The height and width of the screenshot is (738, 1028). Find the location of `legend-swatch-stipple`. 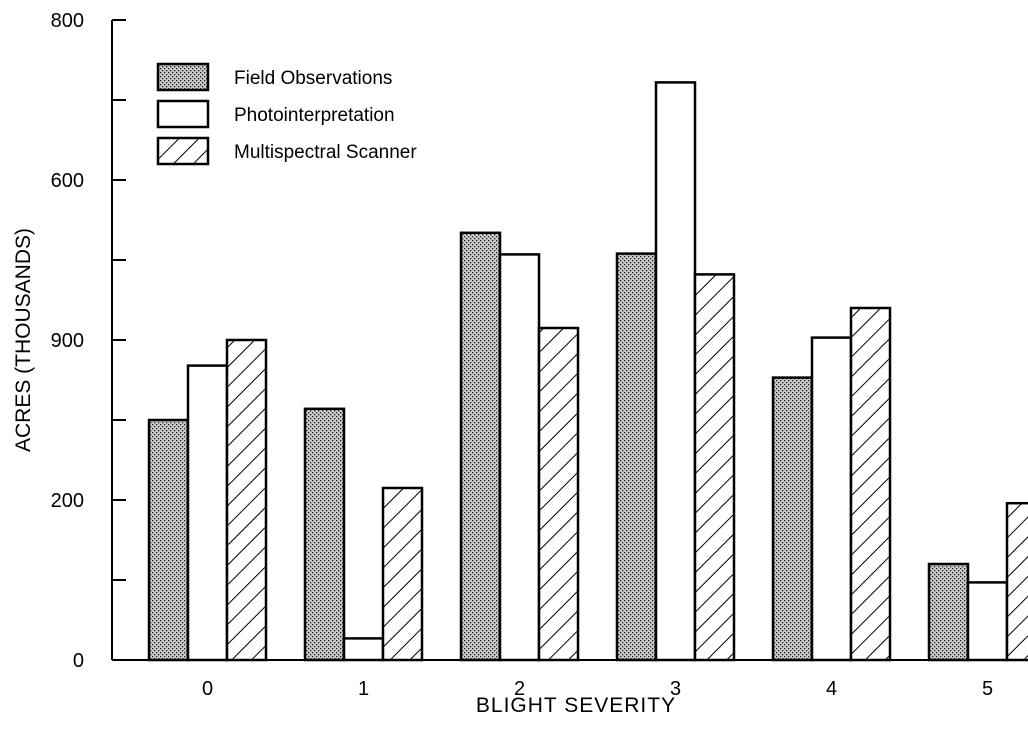

legend-swatch-stipple is located at coordinates (183, 77).